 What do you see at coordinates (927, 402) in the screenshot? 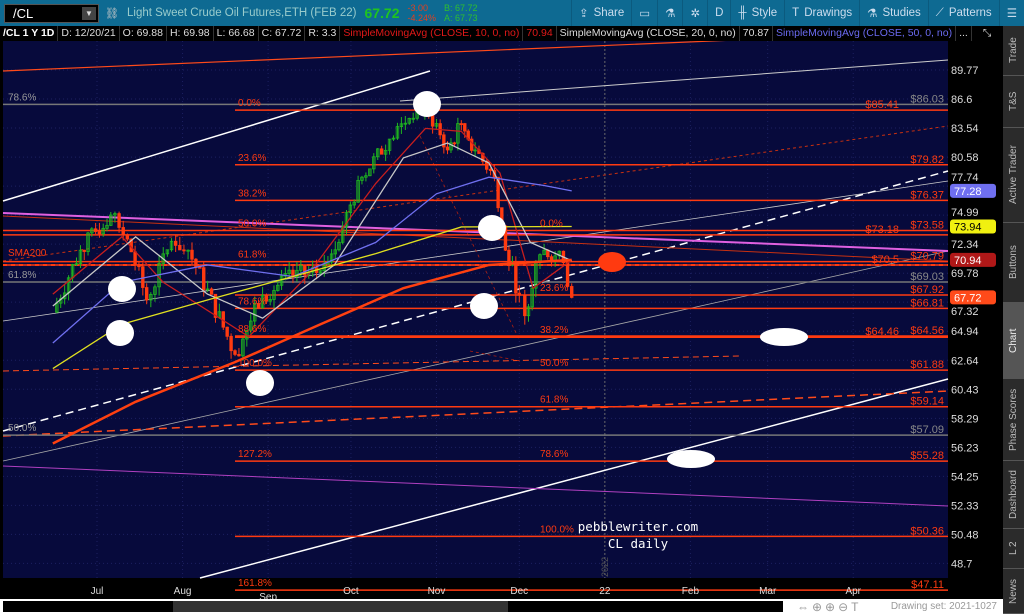
I see `level-label-group: $59.14` at bounding box center [927, 402].